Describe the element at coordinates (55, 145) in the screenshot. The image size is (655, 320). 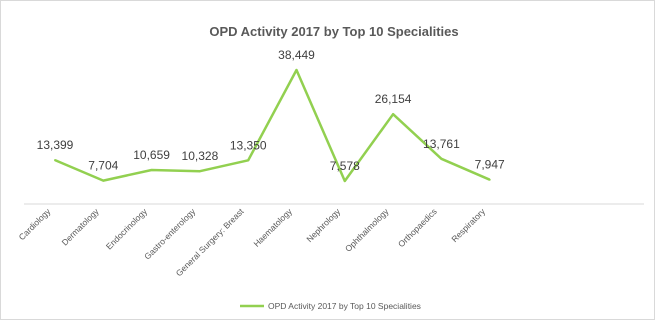
I see `data-label: 13,399` at that location.